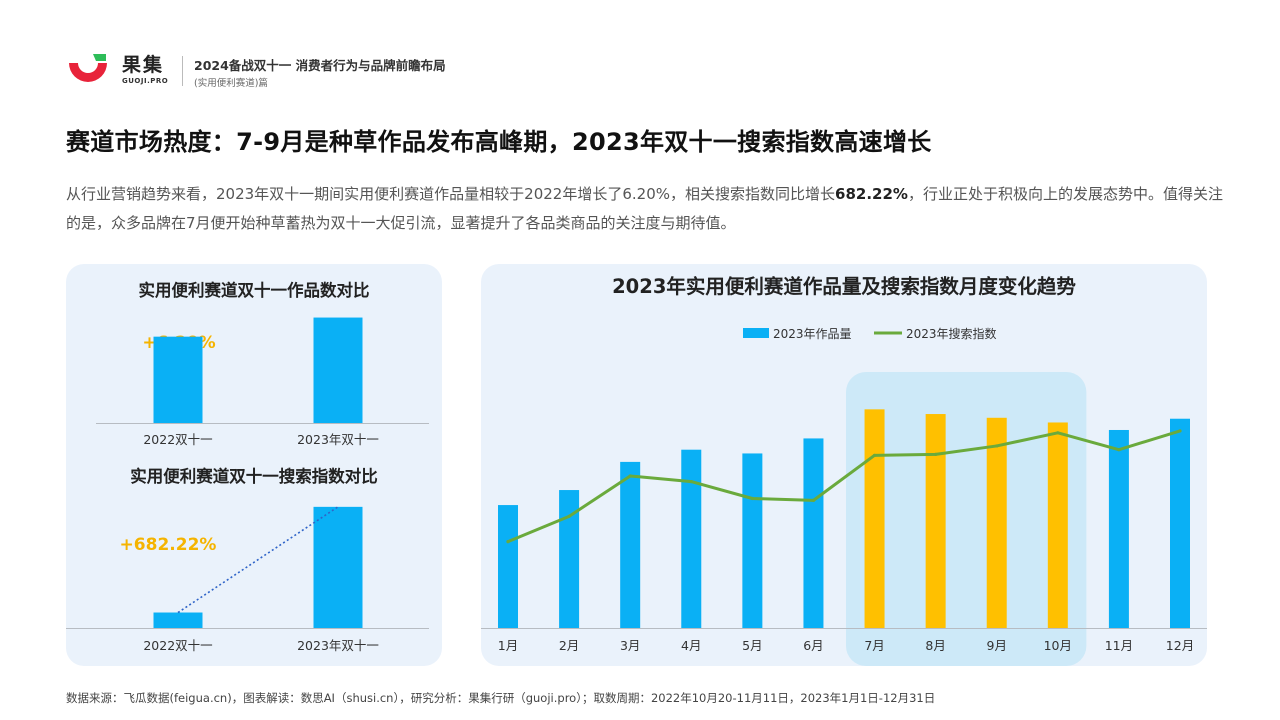 This screenshot has width=1280, height=720. I want to click on month-label-12月: 12月, so click(1180, 645).